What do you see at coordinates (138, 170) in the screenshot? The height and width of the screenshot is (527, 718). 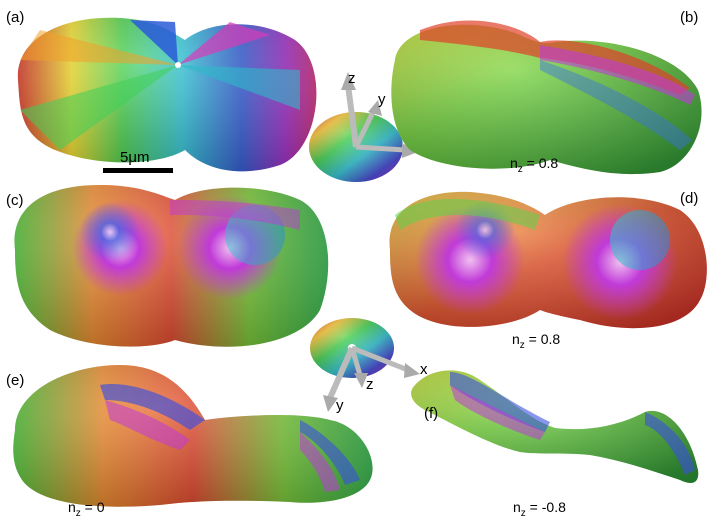 I see `scale-bar-line` at bounding box center [138, 170].